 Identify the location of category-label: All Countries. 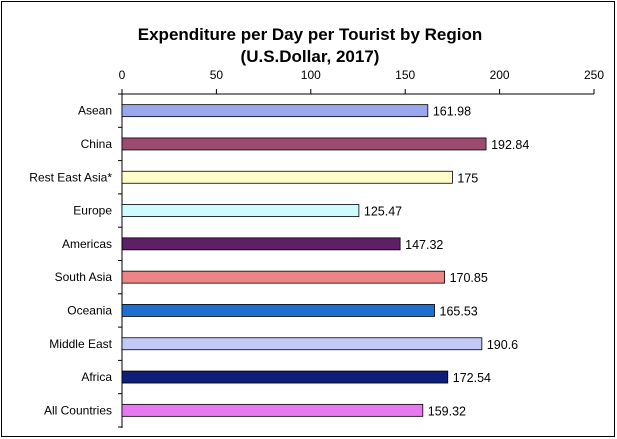
(78, 410).